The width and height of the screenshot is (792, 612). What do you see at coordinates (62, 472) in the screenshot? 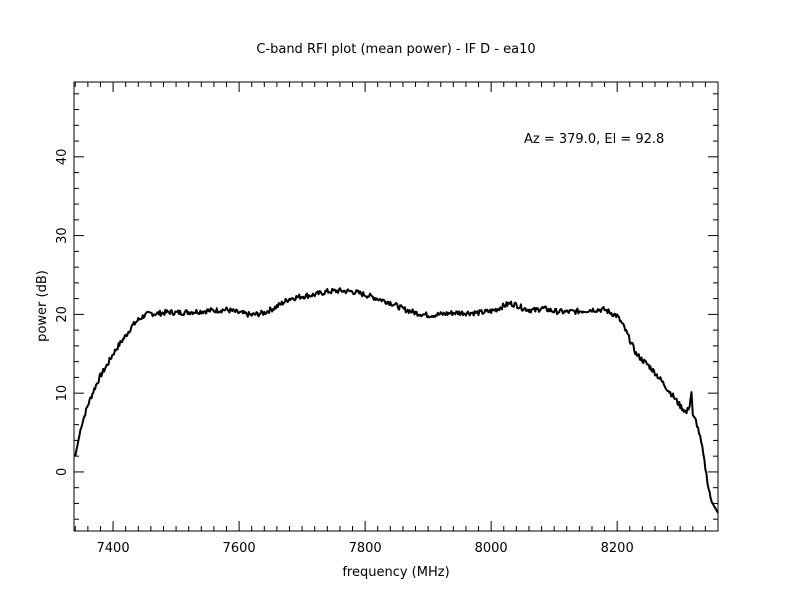
I see `y-tick-label: 0` at bounding box center [62, 472].